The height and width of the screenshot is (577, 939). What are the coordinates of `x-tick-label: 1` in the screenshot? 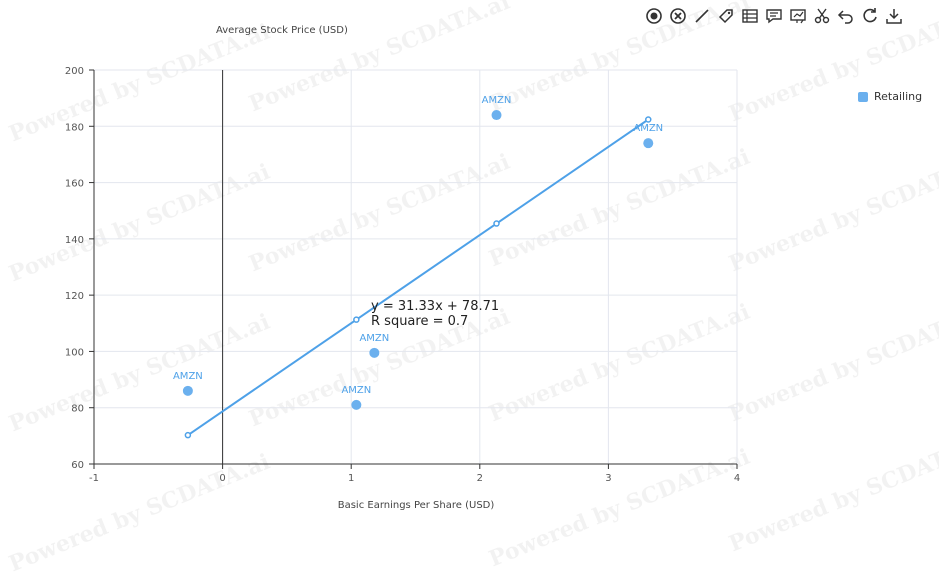 It's located at (351, 478).